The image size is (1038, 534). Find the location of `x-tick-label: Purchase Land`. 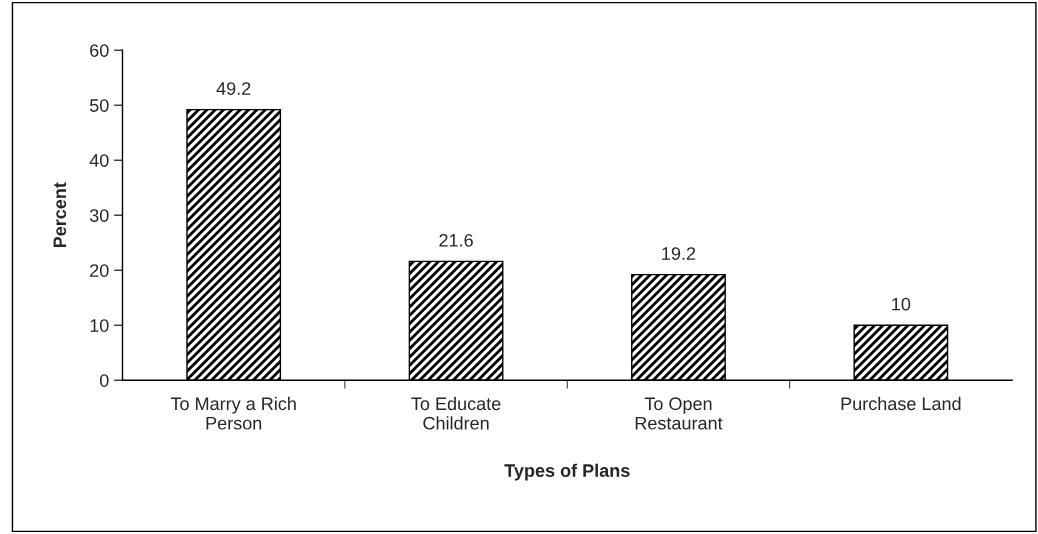

x-tick-label: Purchase Land is located at coordinates (901, 403).